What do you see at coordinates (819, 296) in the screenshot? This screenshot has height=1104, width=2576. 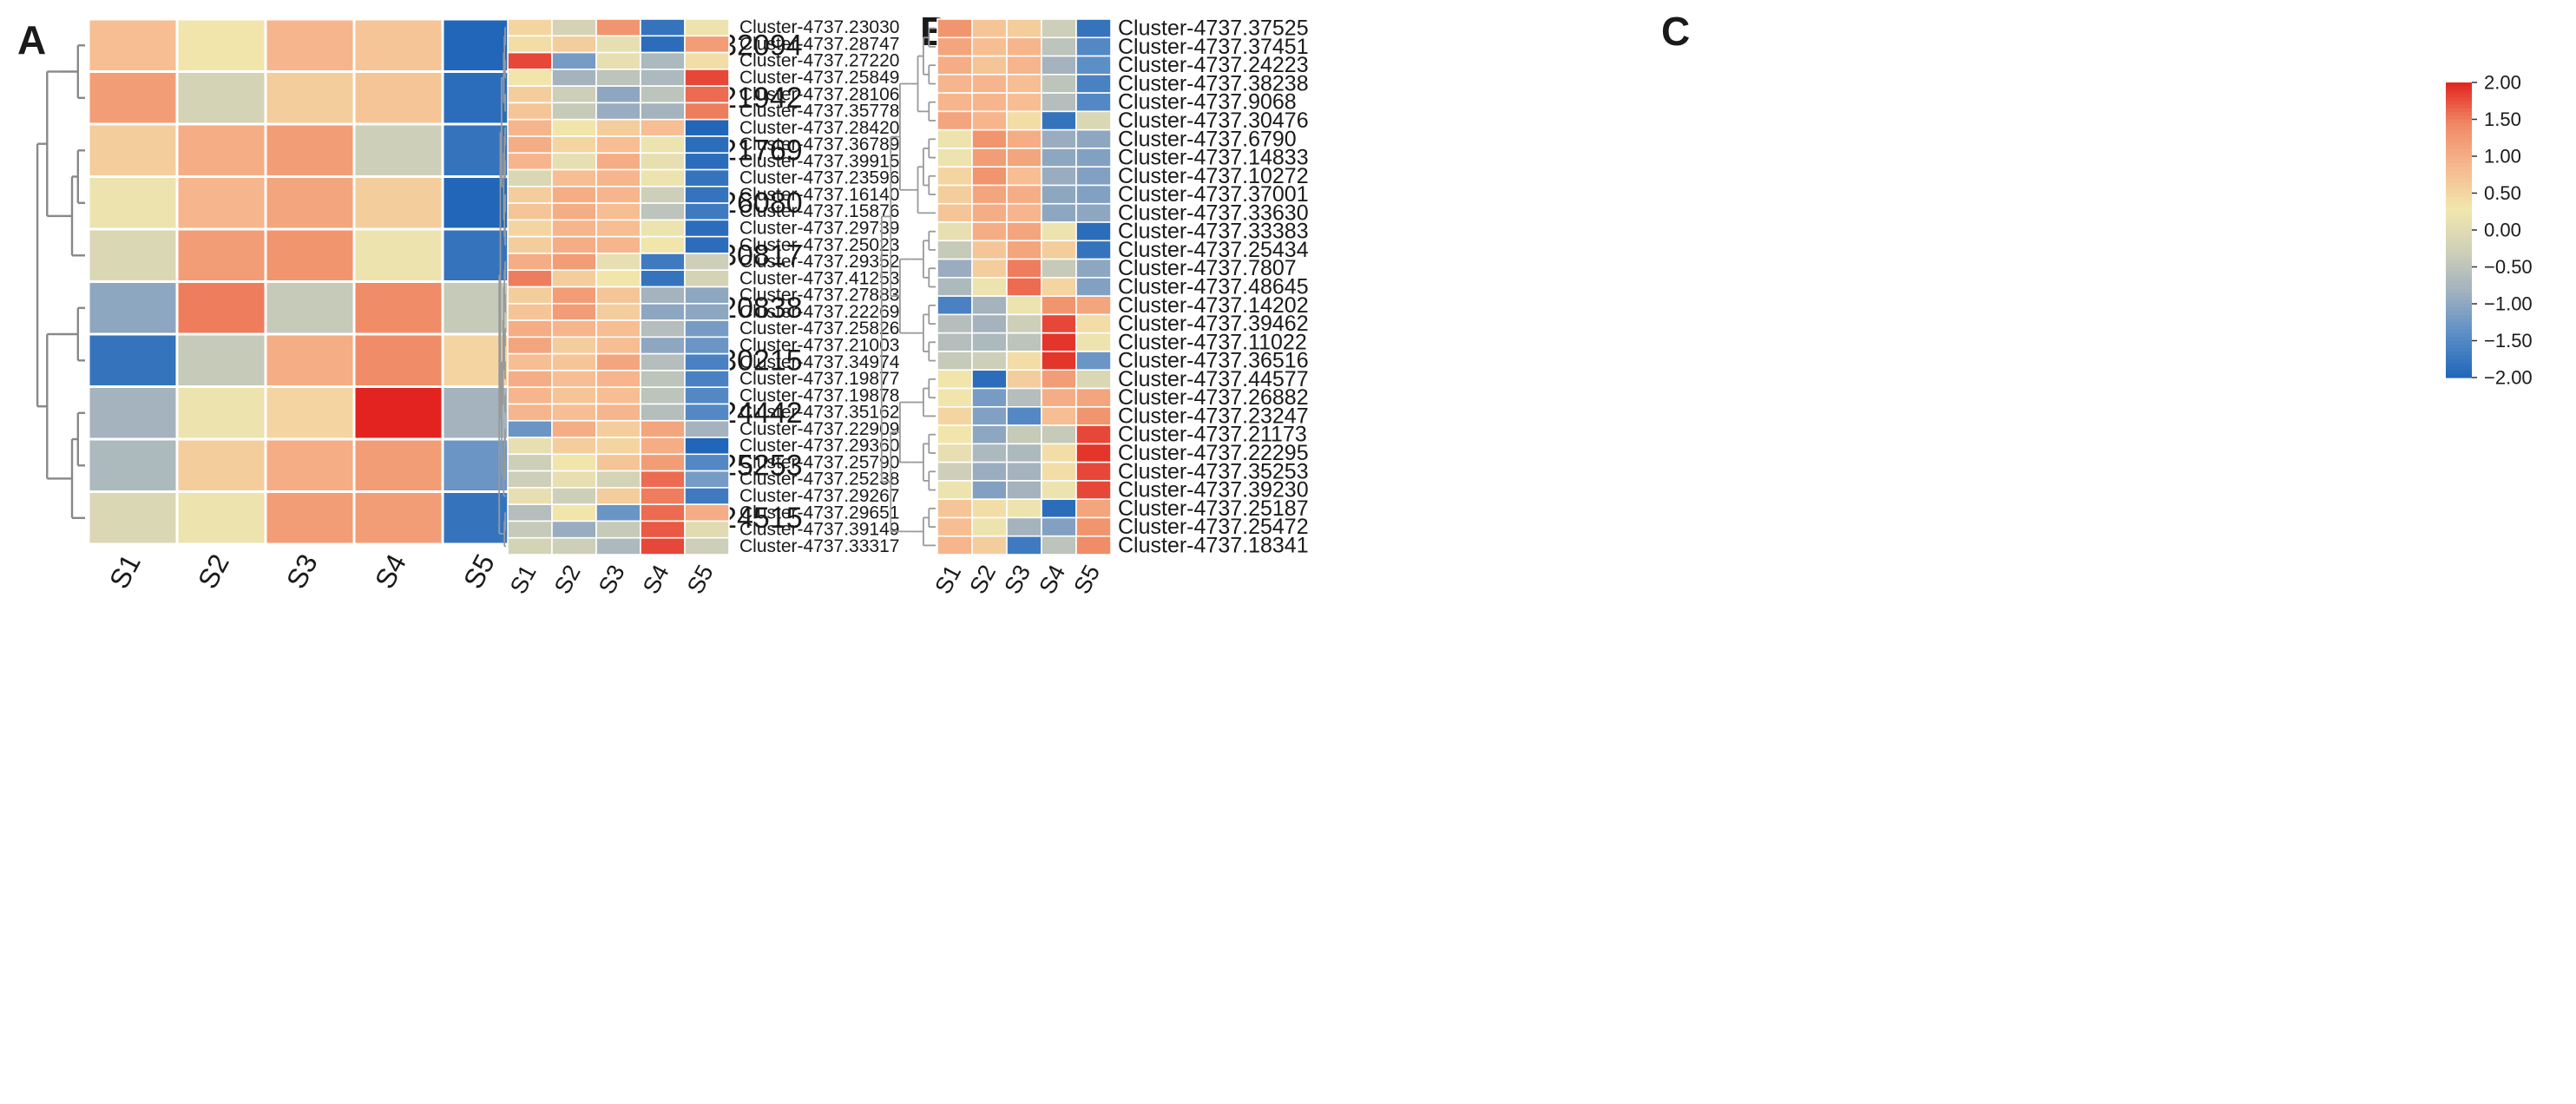 I see `row-label: Cluster-4737.27883` at bounding box center [819, 296].